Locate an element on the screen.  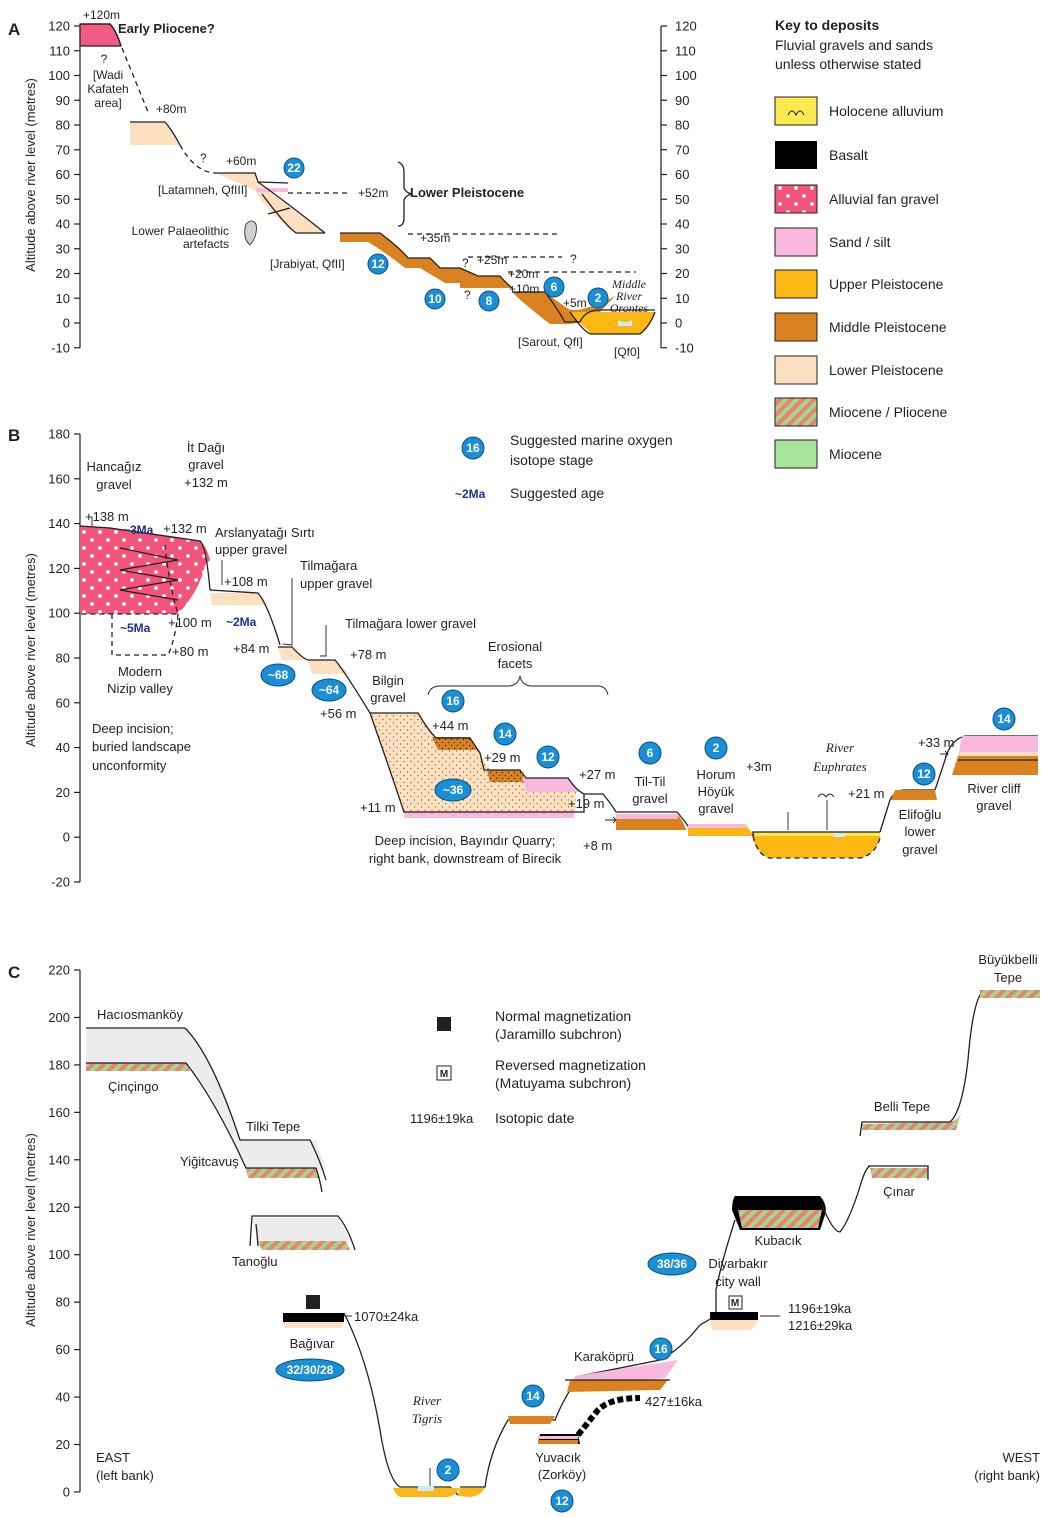
label-karakopru: Karaköprü is located at coordinates (604, 1356).